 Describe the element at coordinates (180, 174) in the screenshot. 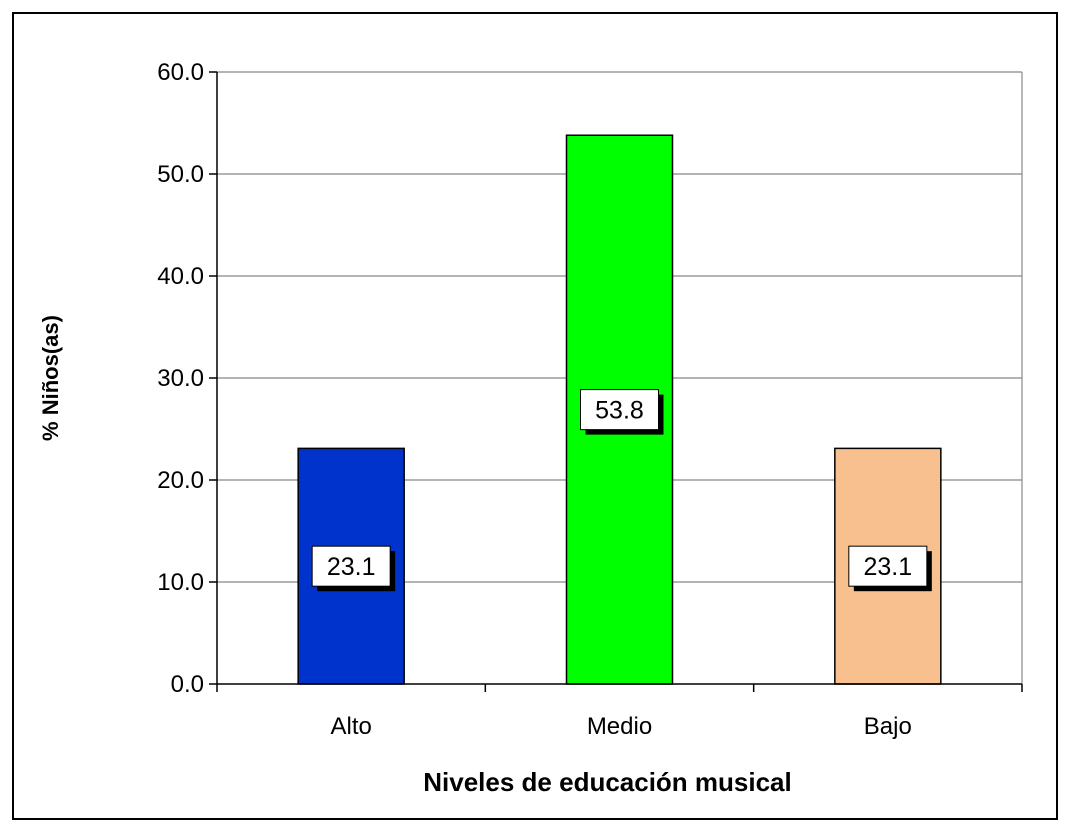

I see `y-tick-label: 50.0` at that location.